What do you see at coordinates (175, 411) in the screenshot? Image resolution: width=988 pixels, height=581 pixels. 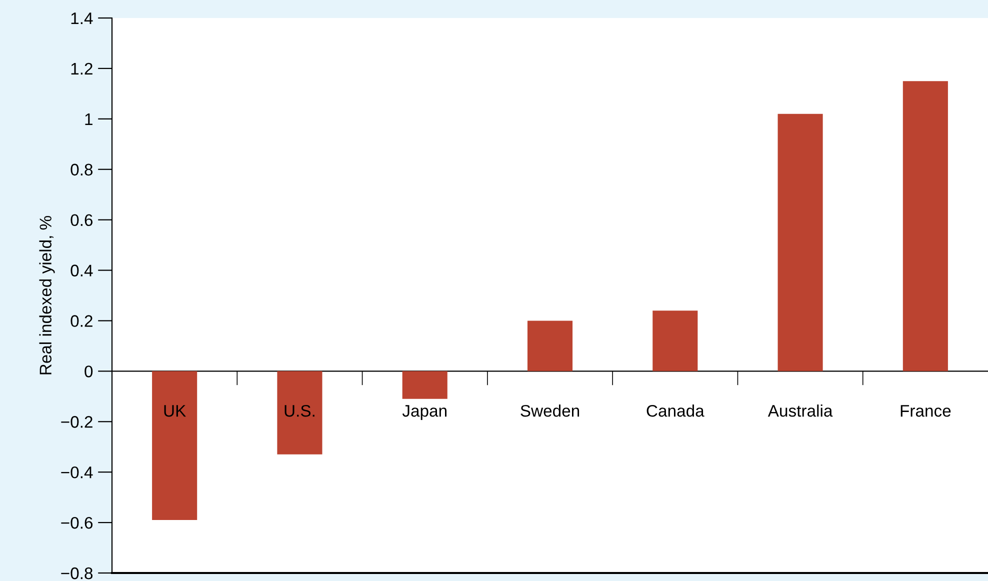 I see `x-tick-label: UK` at bounding box center [175, 411].